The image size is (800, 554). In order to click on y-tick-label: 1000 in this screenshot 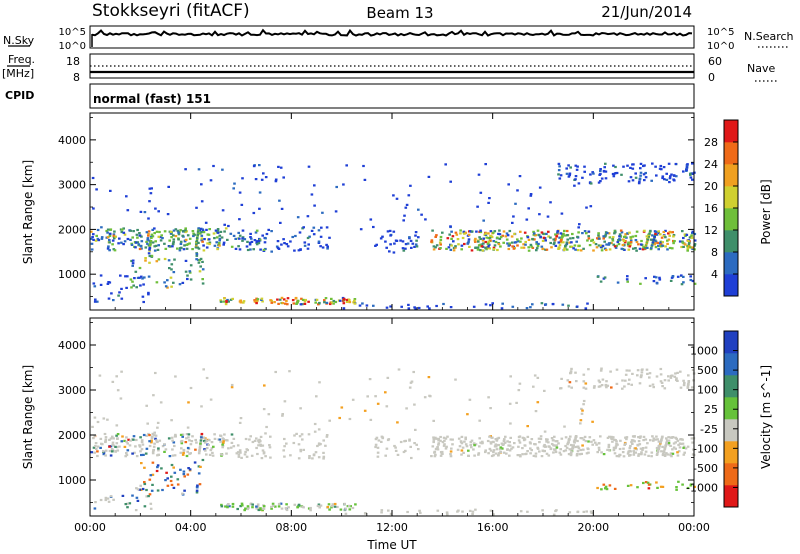, I will do `click(72, 480)`.